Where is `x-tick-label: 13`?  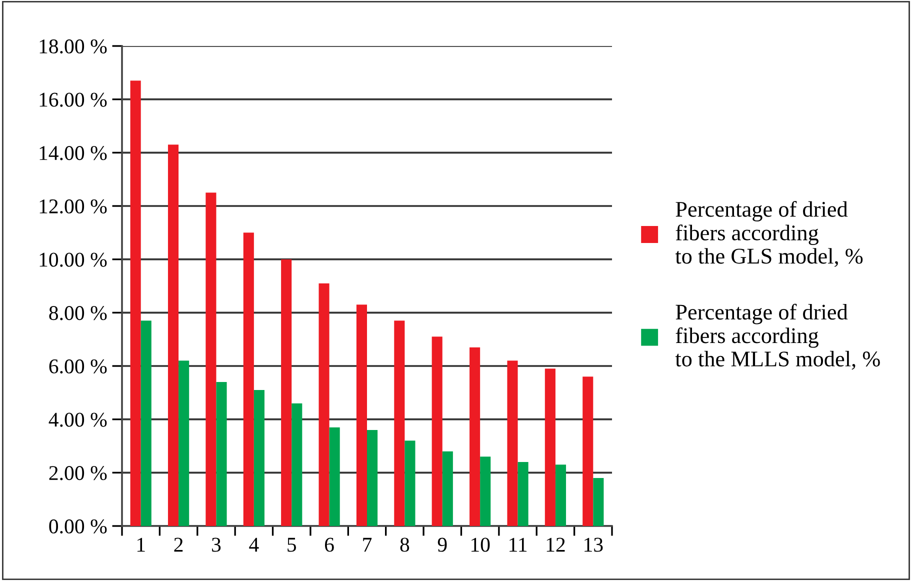
x-tick-label: 13 is located at coordinates (593, 545).